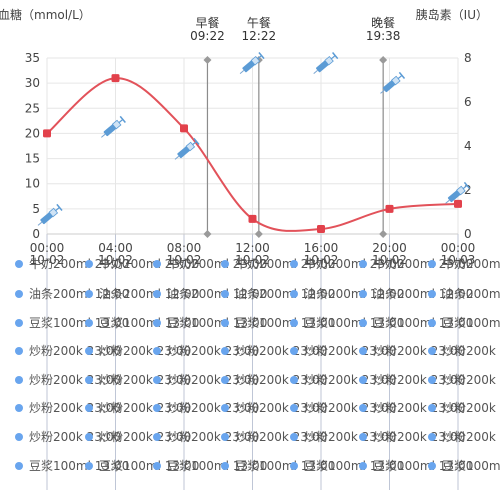 The height and width of the screenshot is (500, 500). I want to click on y-left-tick-label: 5, so click(36, 209).